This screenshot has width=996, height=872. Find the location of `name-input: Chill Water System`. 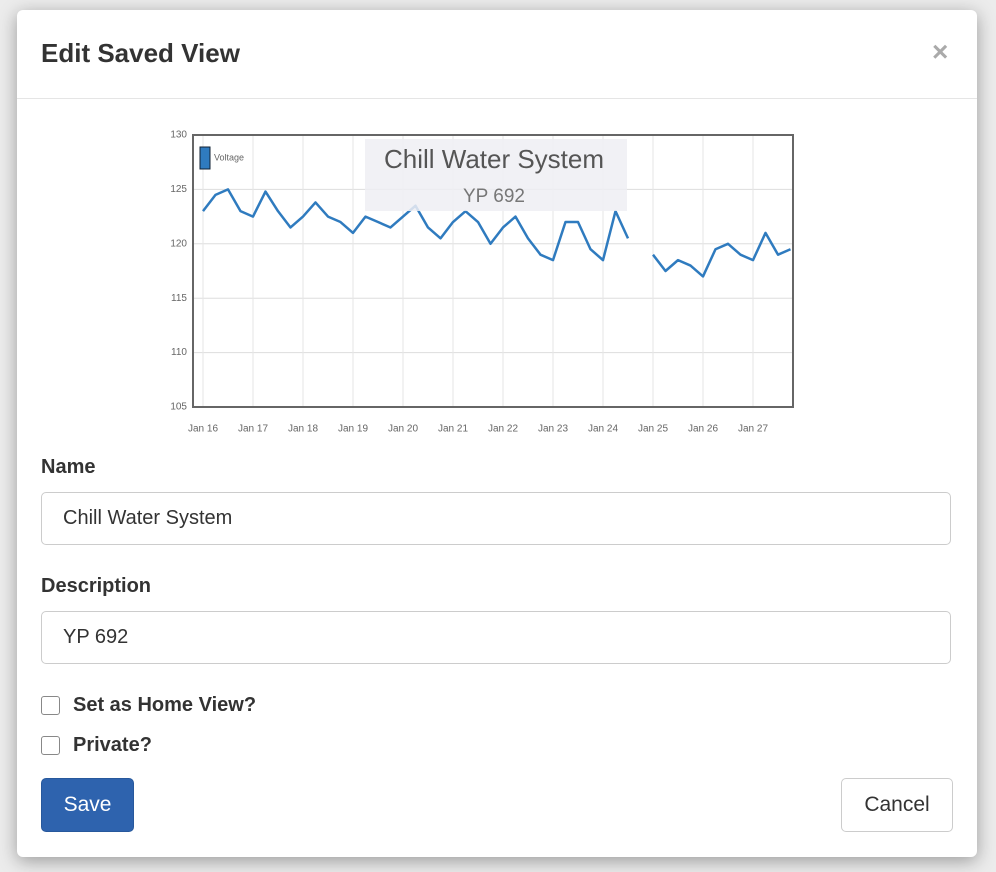

name-input: Chill Water System is located at coordinates (496, 518).